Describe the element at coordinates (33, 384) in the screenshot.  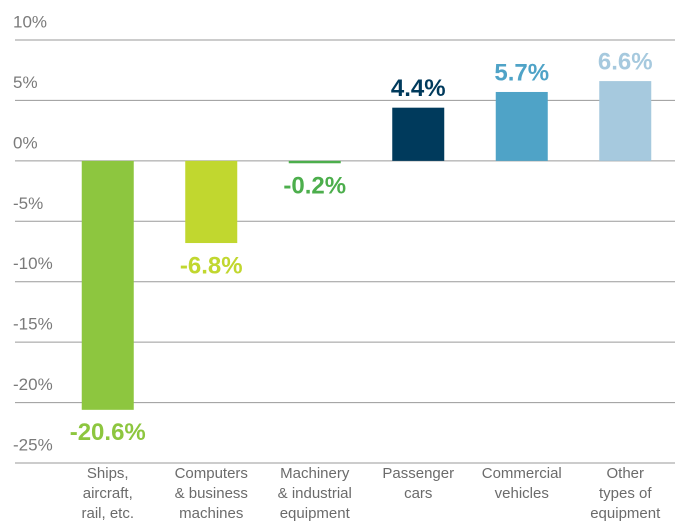
I see `y-tick-label: -20%` at that location.